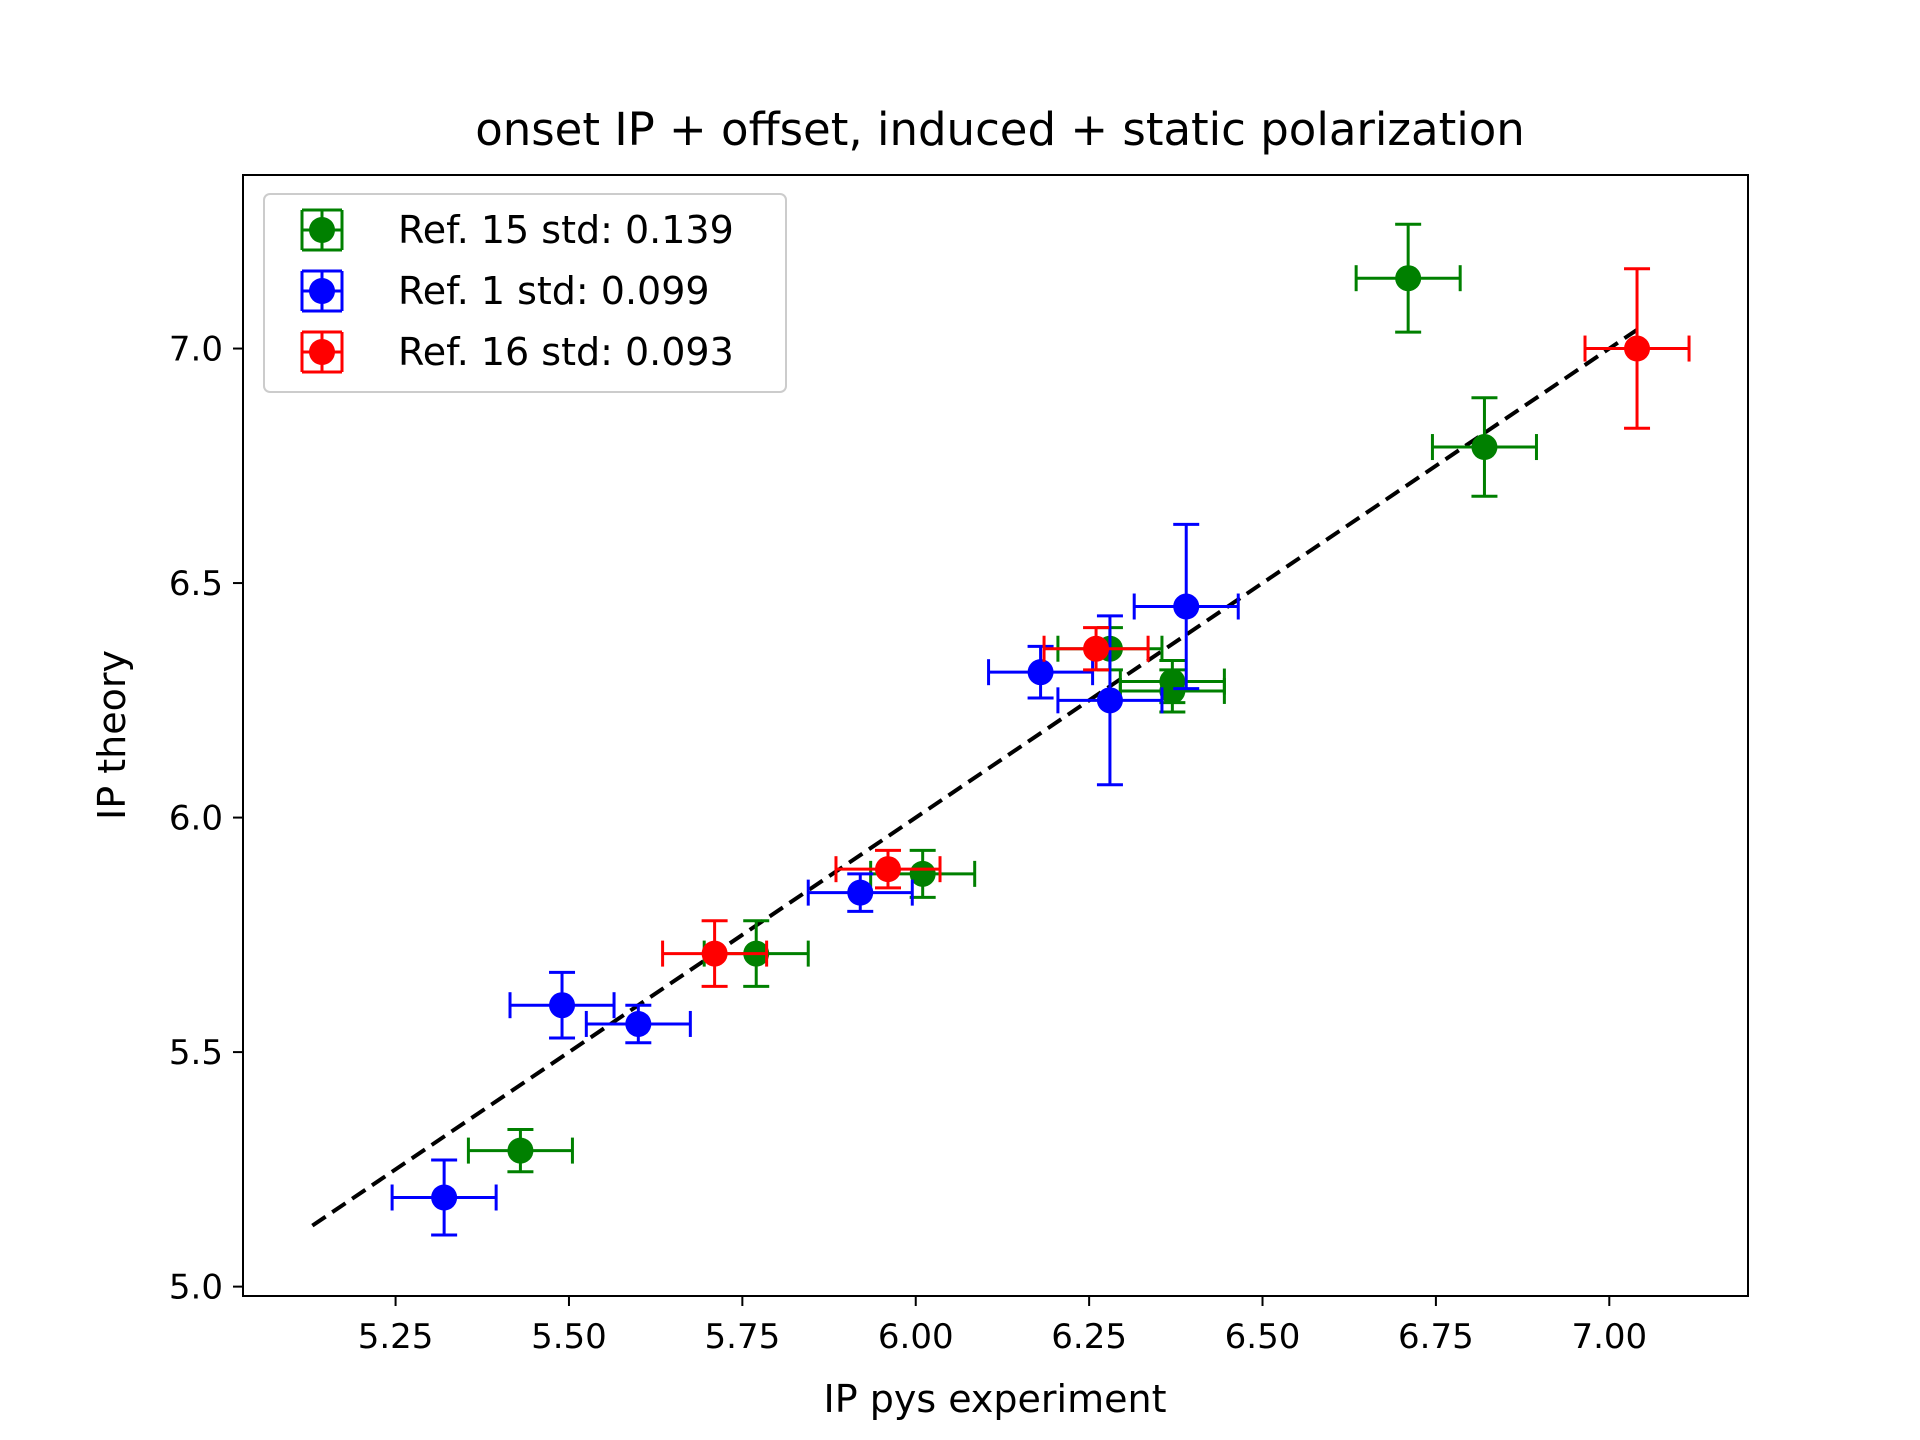 This screenshot has height=1440, width=1920. I want to click on legend-label: Ref. 16 std: 0.093, so click(566, 352).